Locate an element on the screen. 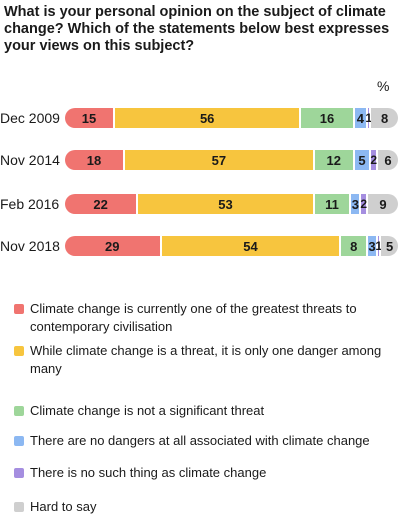 The image size is (400, 523). bar-segment: 9 is located at coordinates (383, 204).